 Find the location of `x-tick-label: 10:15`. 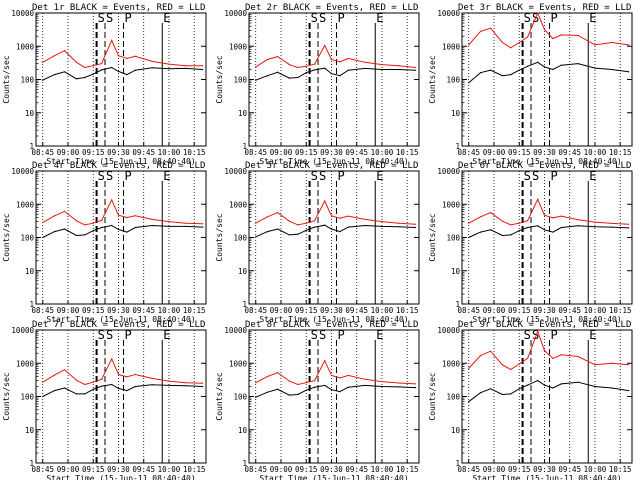

x-tick-label: 10:15 is located at coordinates (407, 469).